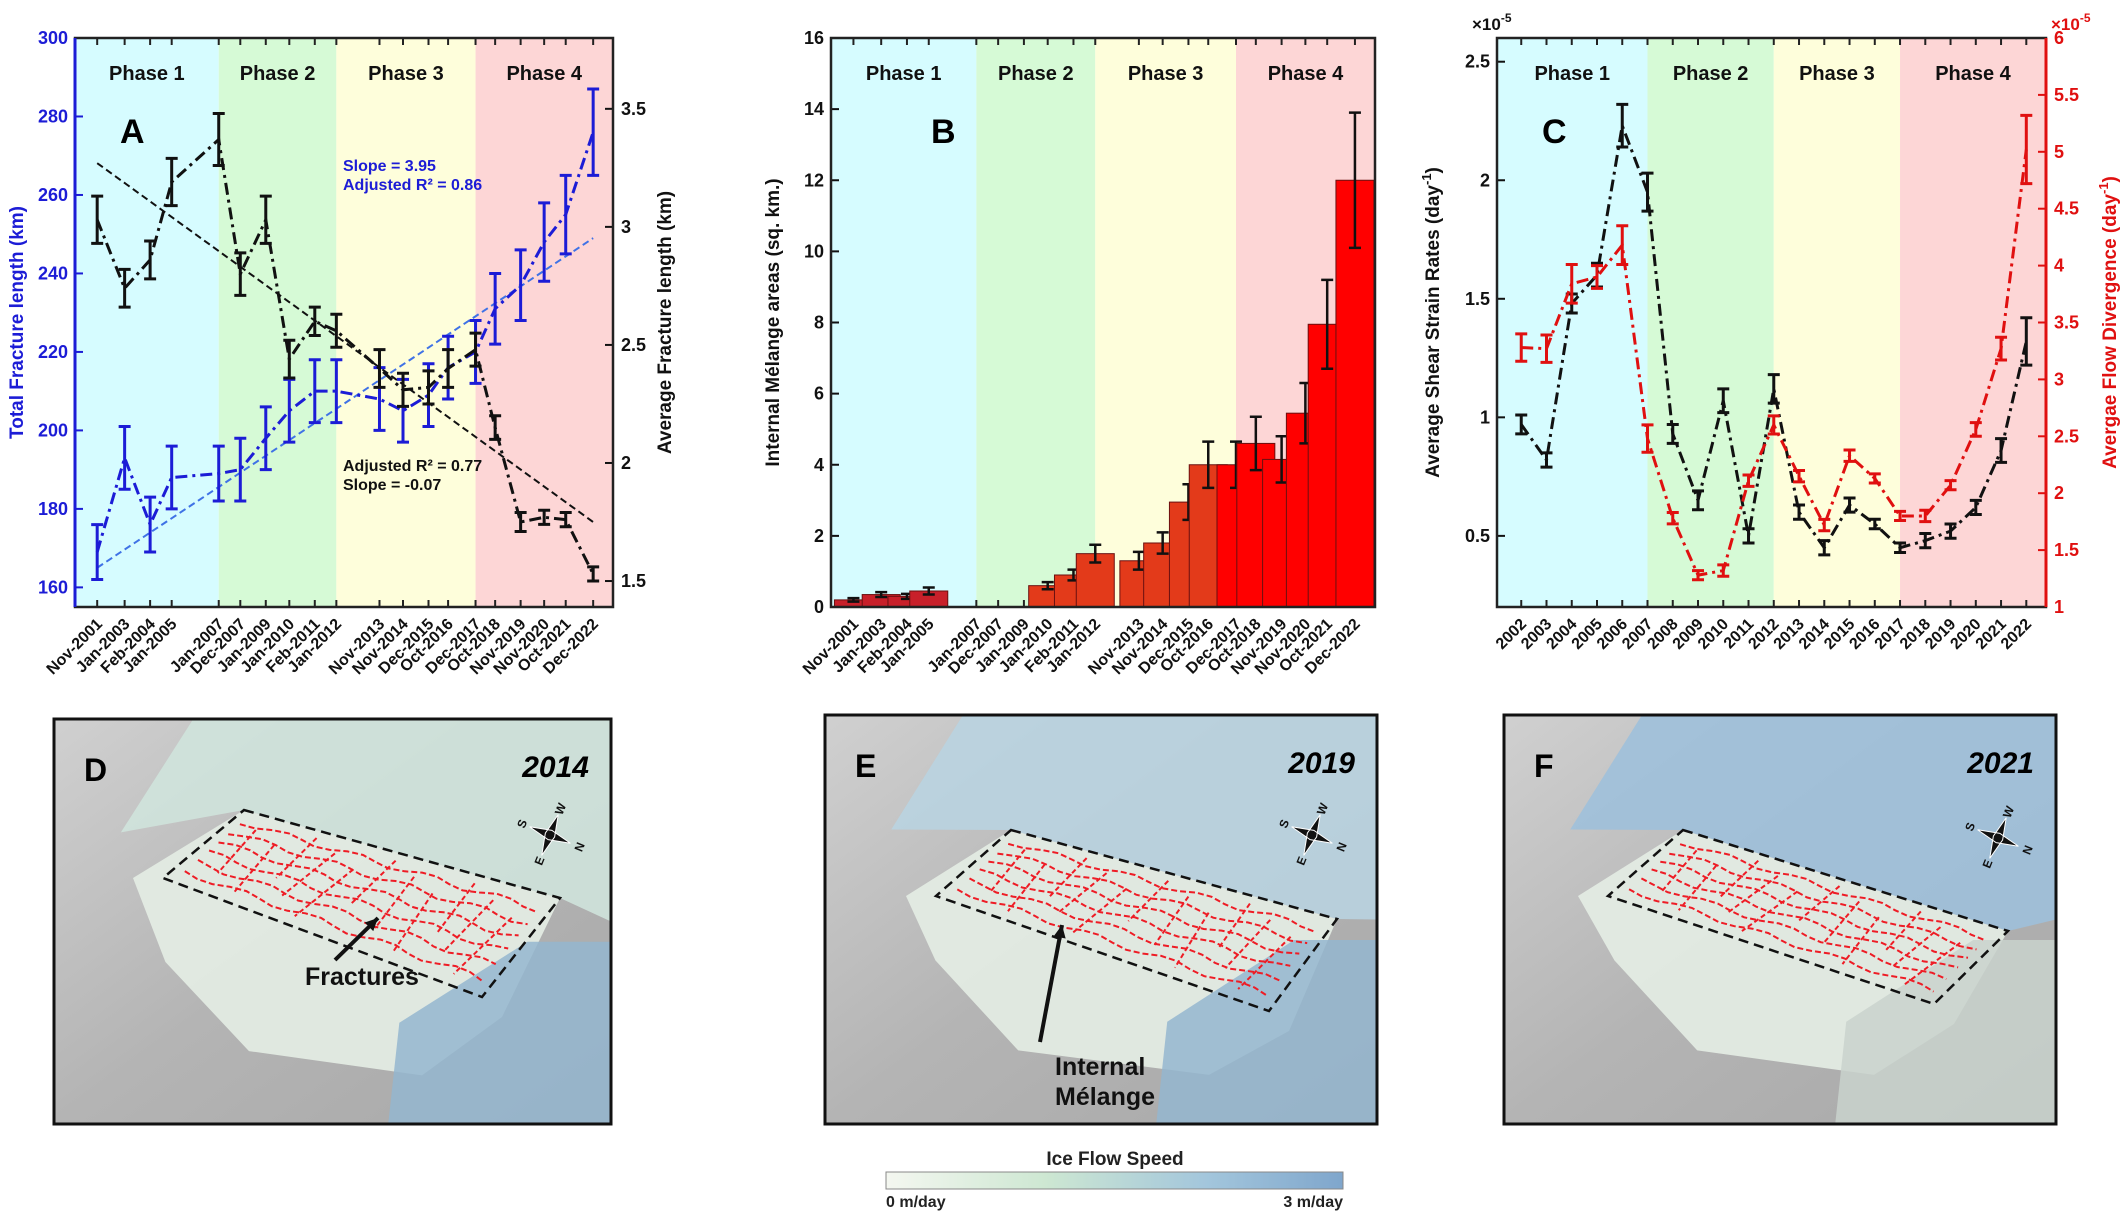 This screenshot has height=1214, width=2128. What do you see at coordinates (2110, 179) in the screenshot?
I see `y-axis-label-suffix: )` at bounding box center [2110, 179].